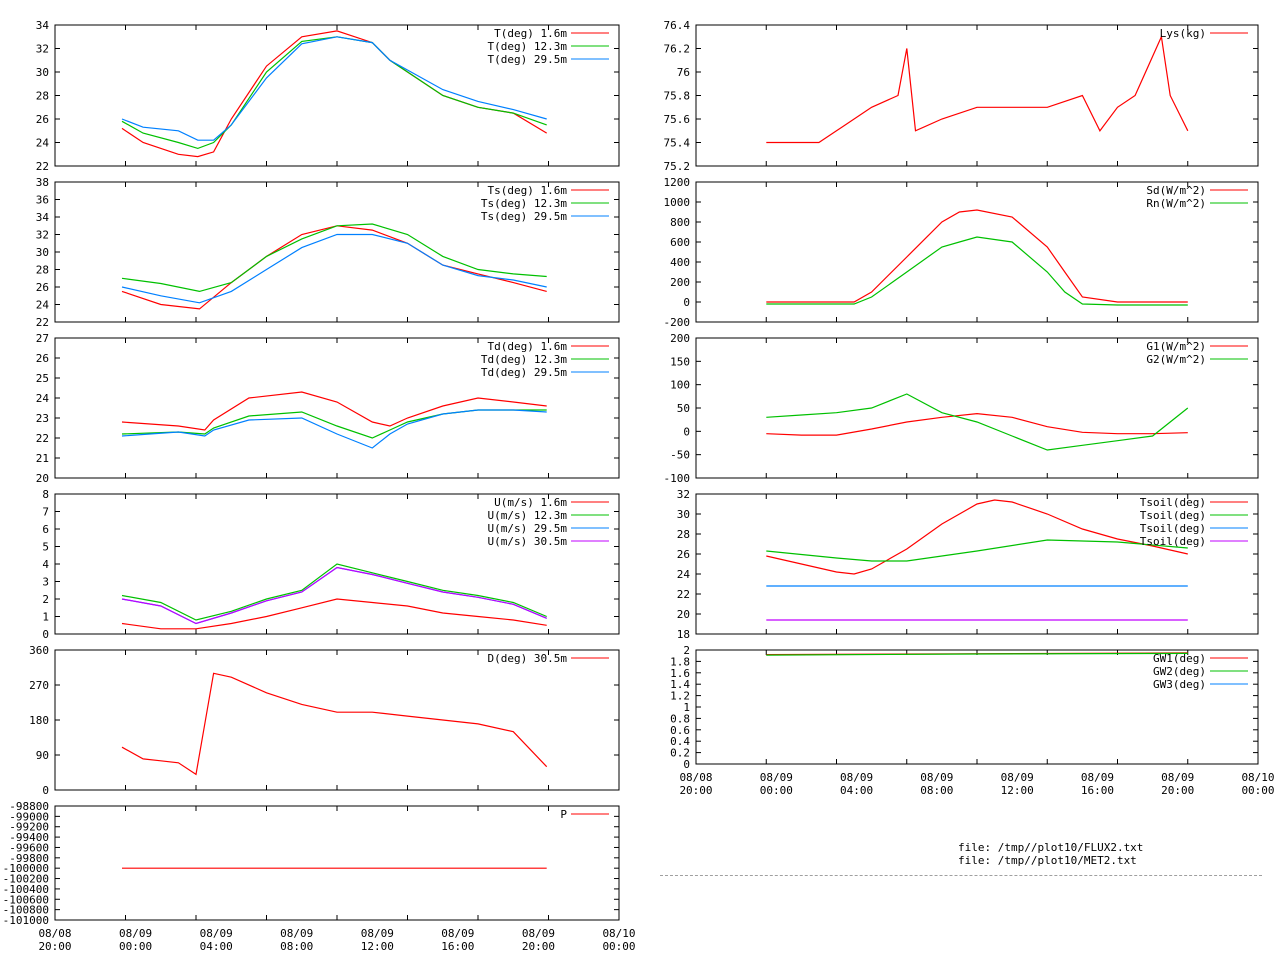 The width and height of the screenshot is (1280, 960). Describe the element at coordinates (296, 933) in the screenshot. I see `left-xaxis-day-3: 08/09` at that location.